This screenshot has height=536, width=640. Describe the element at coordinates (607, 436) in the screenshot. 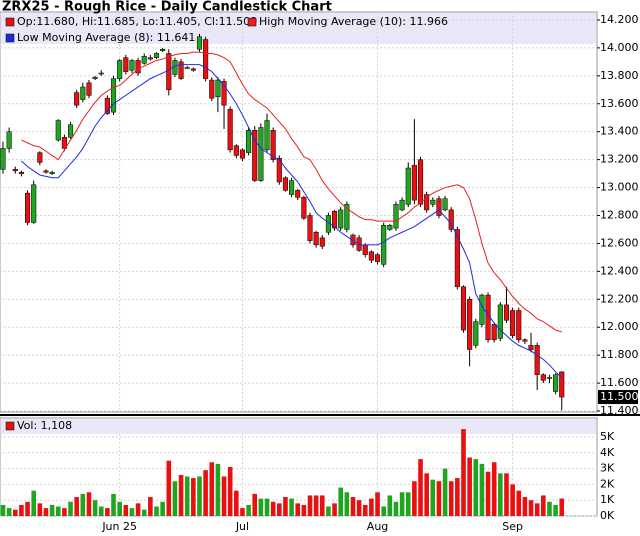

I see `volume-tick-label: 5K` at that location.